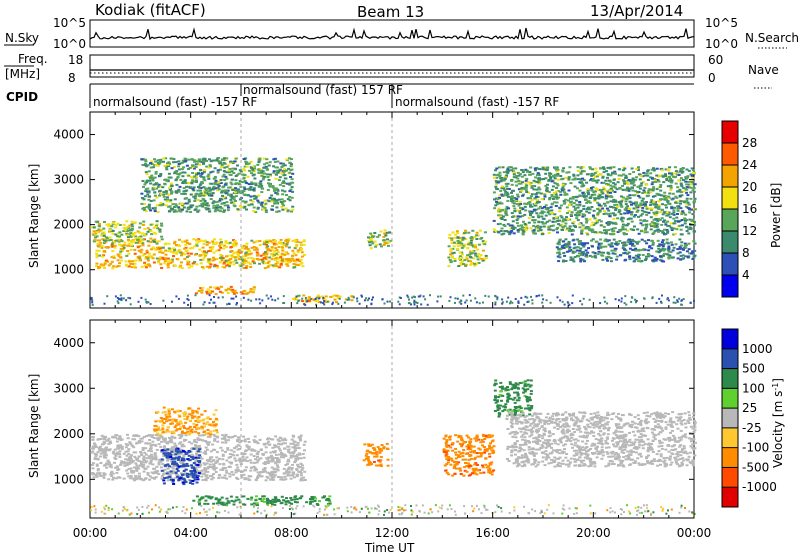  What do you see at coordinates (391, 70) in the screenshot?
I see `freq-panel: Freq. [MHz] 18 8 60 0 Nave` at bounding box center [391, 70].